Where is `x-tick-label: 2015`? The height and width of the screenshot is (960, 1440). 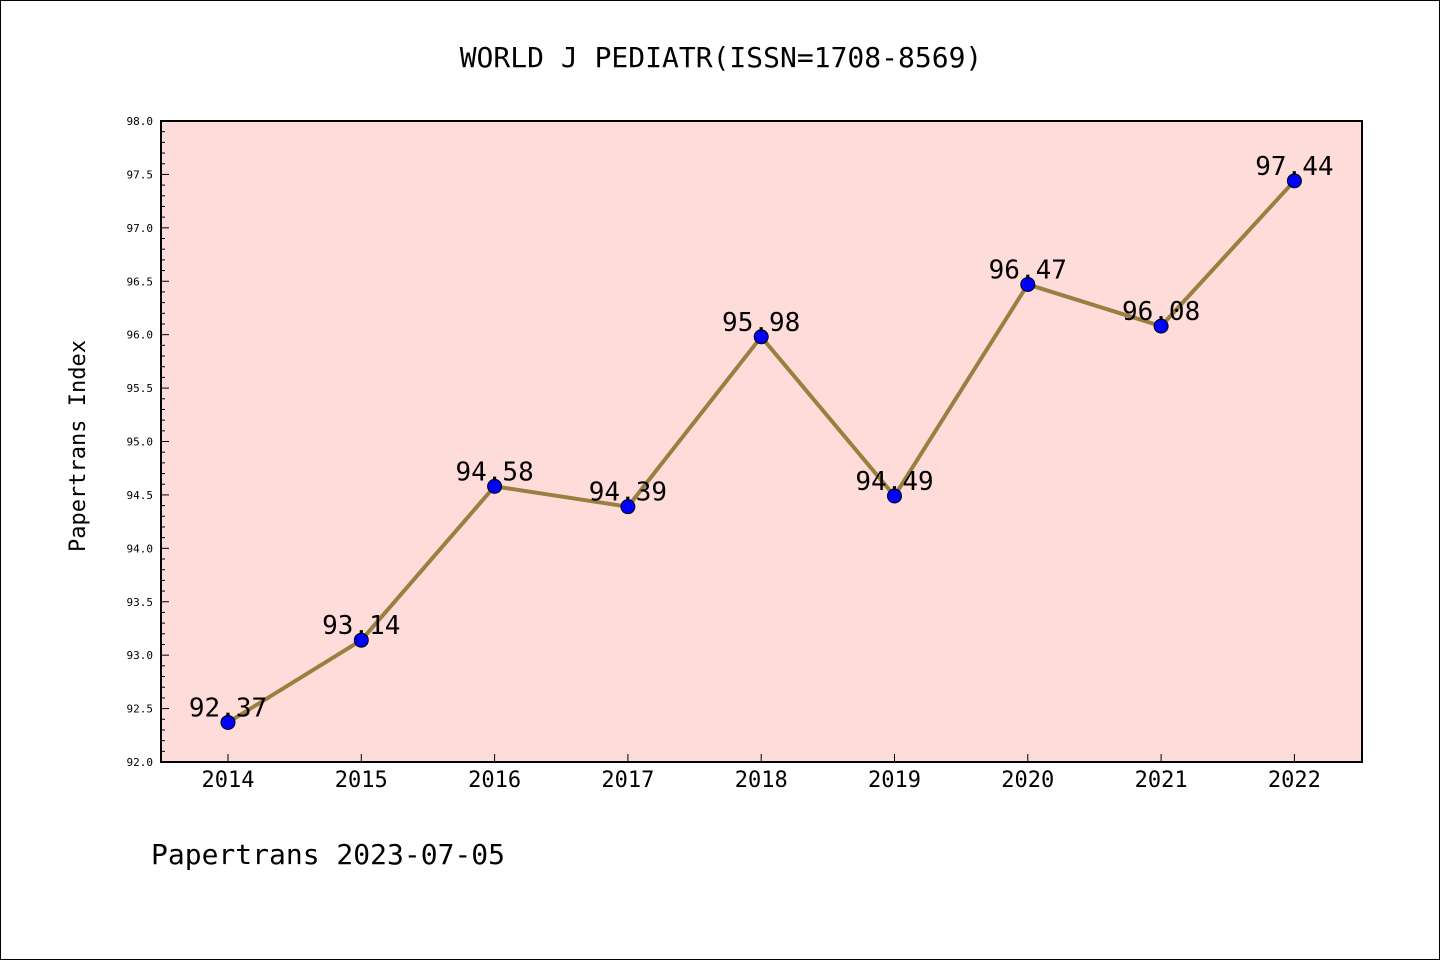
x-tick-label: 2015 is located at coordinates (361, 780).